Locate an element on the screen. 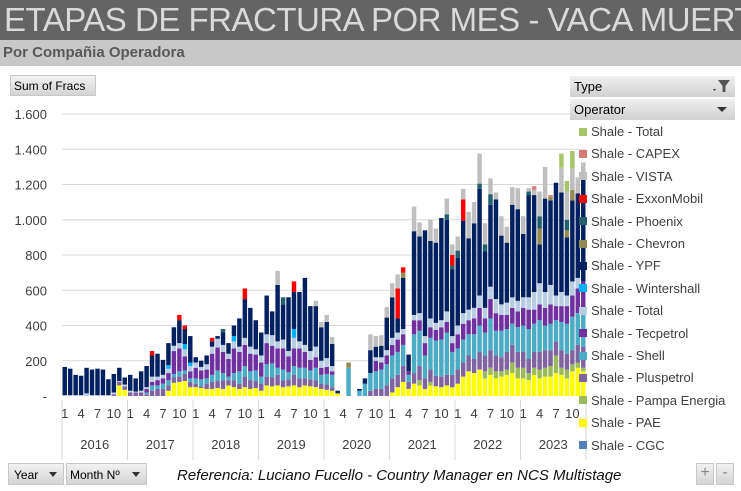 Image resolution: width=741 pixels, height=491 pixels. chart-subtitle: Por Compañia Operadora is located at coordinates (94, 52).